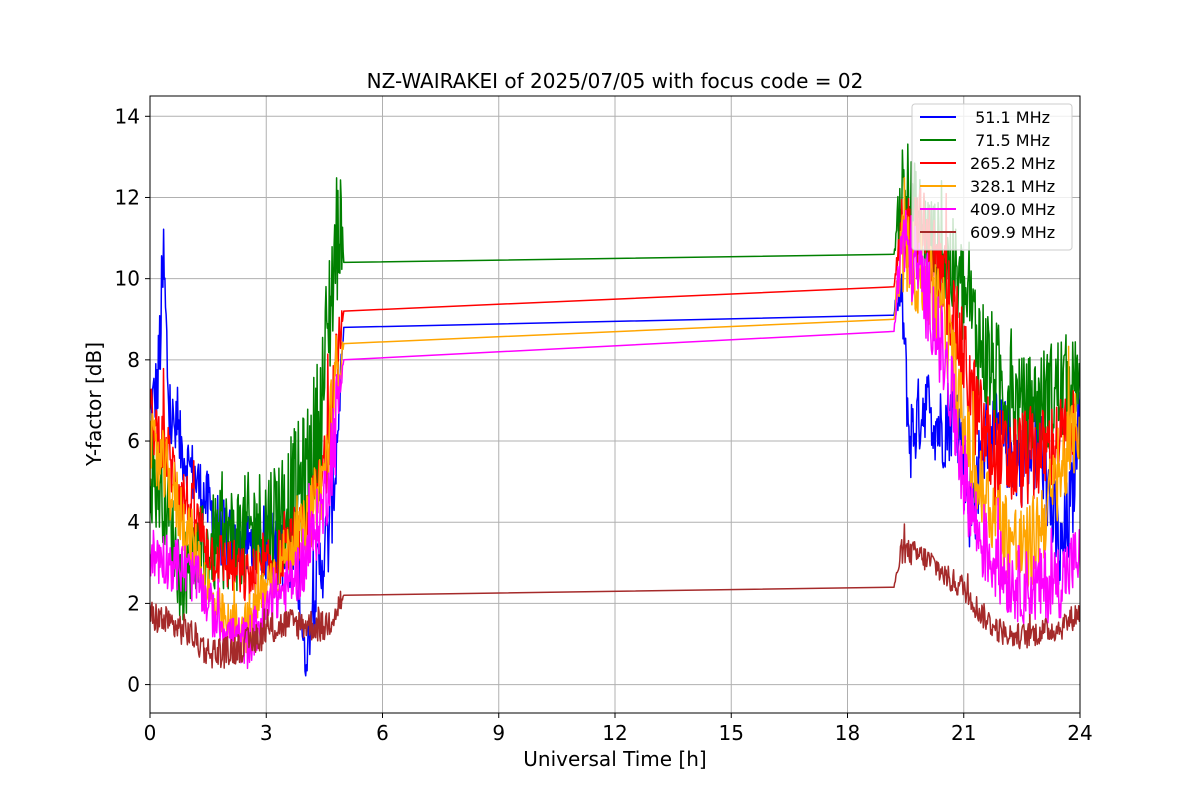 This screenshot has height=800, width=1200. Describe the element at coordinates (150, 733) in the screenshot. I see `x-tick-label: 0` at that location.